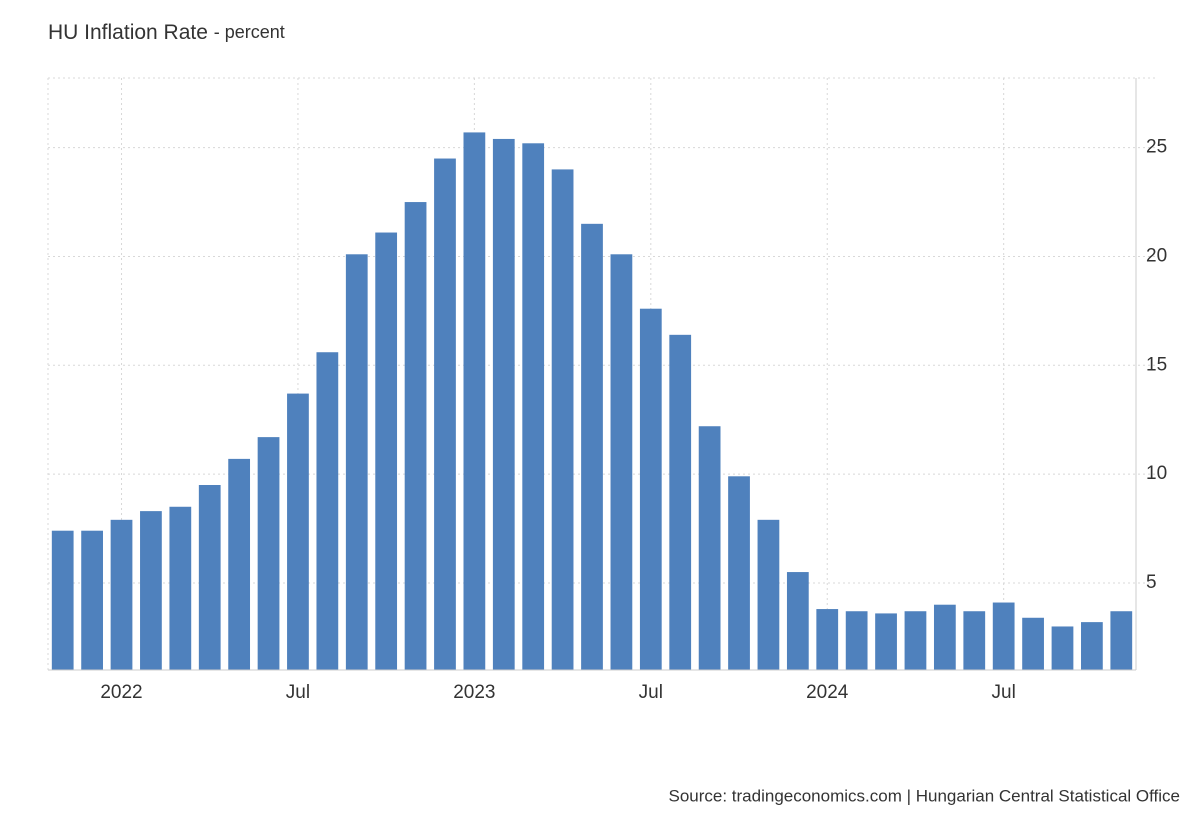  What do you see at coordinates (1156, 473) in the screenshot?
I see `y-tick-label: 10` at bounding box center [1156, 473].